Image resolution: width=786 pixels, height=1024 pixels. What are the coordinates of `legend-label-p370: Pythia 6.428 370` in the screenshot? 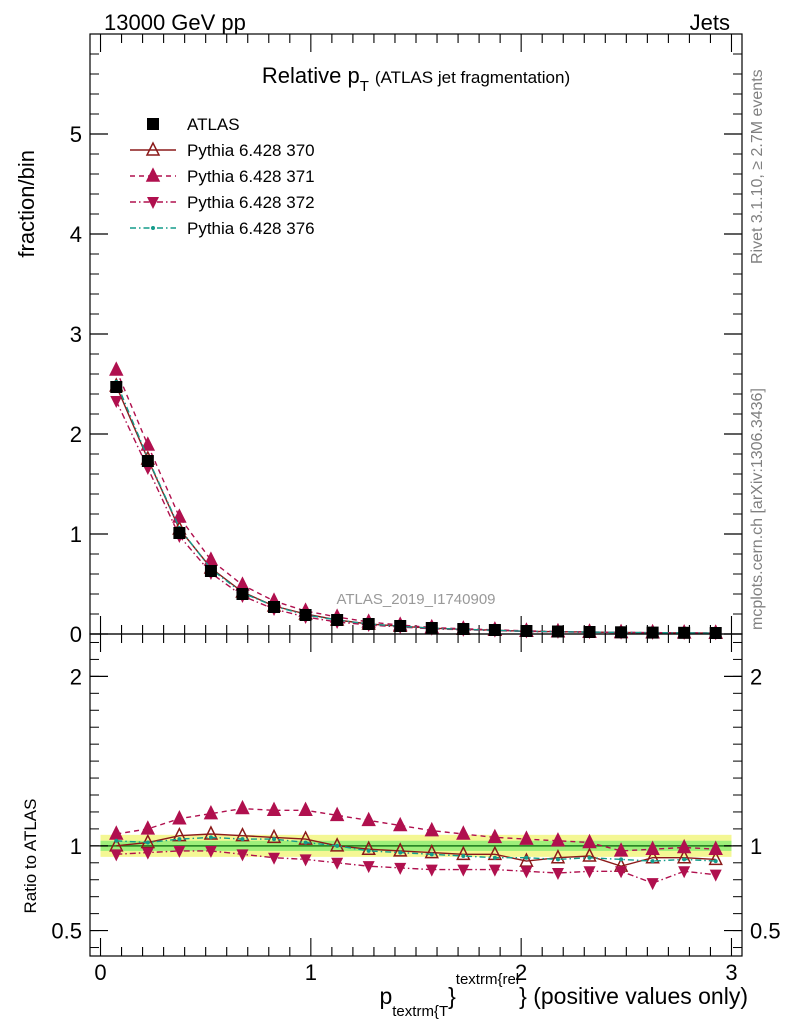 It's located at (251, 150).